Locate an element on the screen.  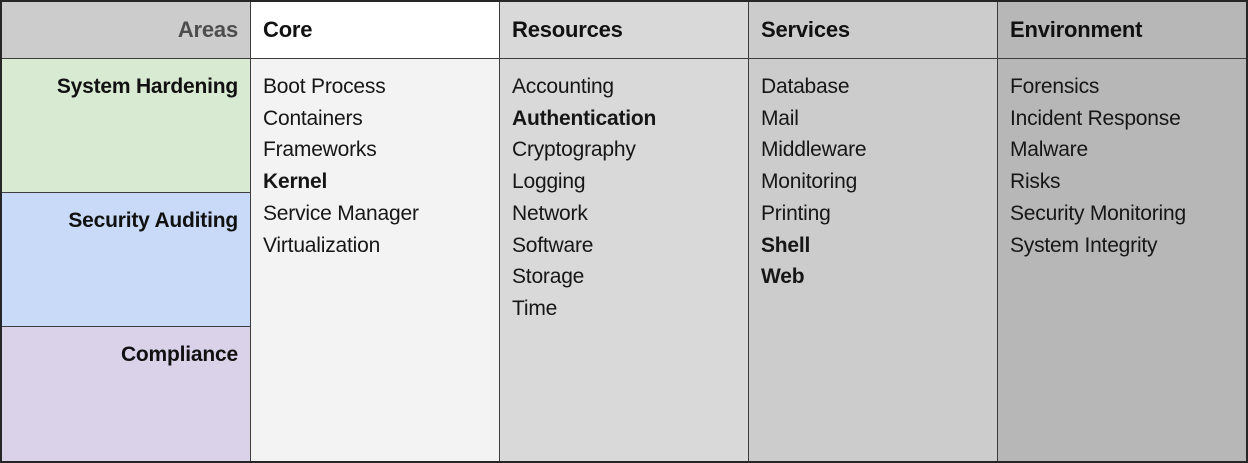
list-item: Virtualization is located at coordinates (322, 245).